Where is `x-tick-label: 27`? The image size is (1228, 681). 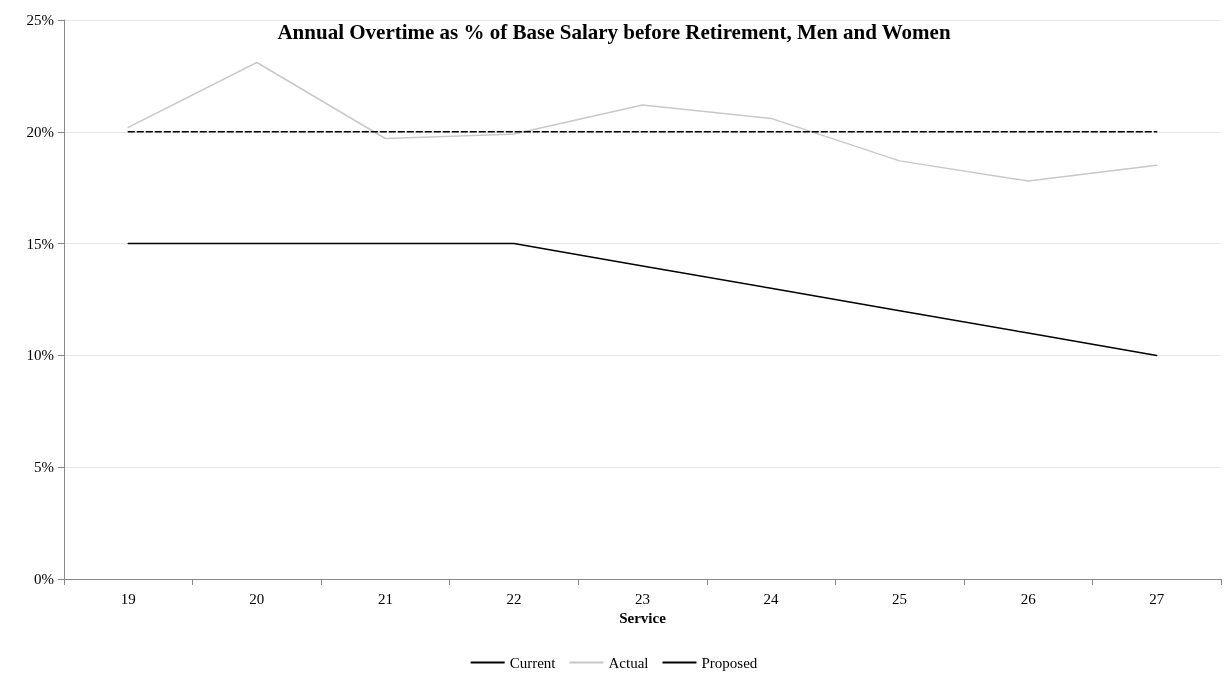
x-tick-label: 27 is located at coordinates (1157, 598).